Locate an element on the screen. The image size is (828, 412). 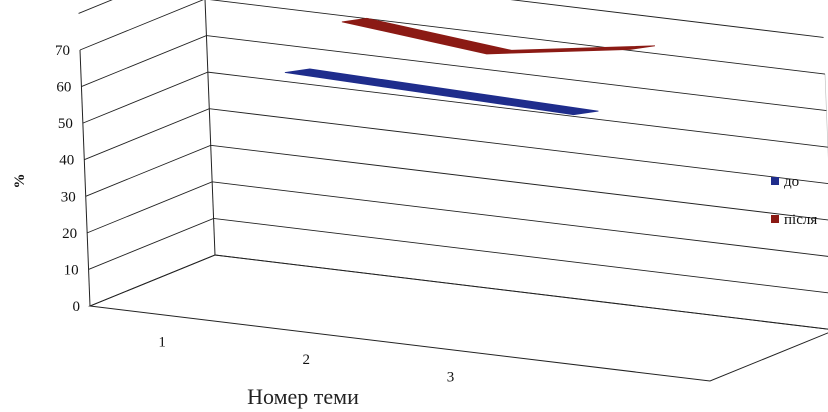
x-tick-label: 1 is located at coordinates (162, 343).